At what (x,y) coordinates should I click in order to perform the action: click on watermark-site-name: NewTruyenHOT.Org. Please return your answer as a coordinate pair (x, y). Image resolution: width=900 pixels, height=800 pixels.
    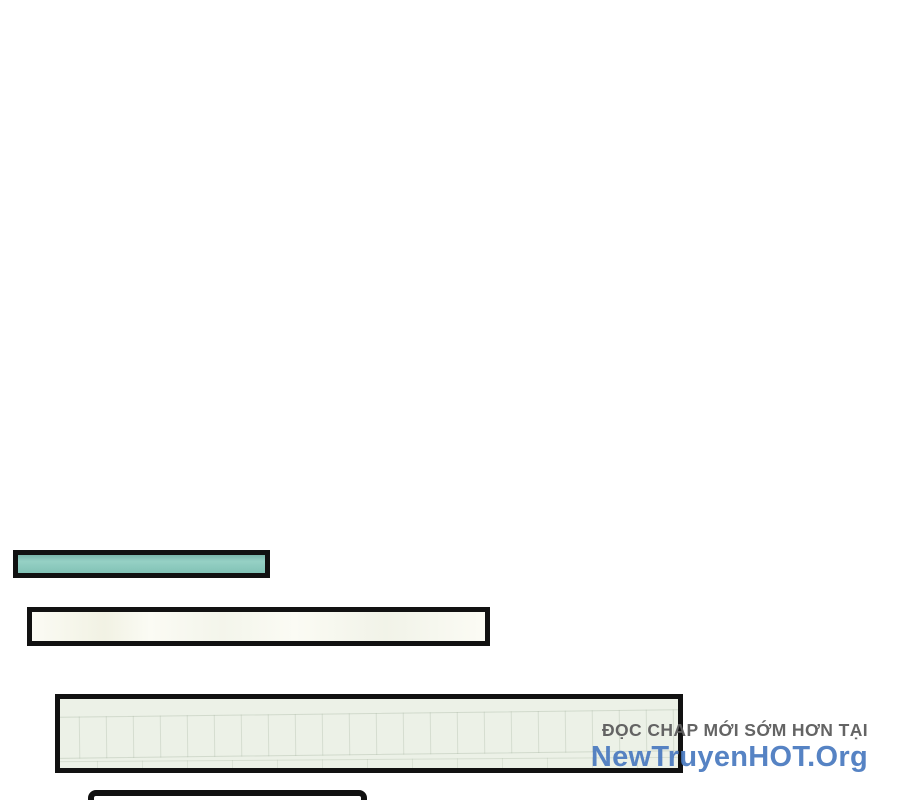
    Looking at the image, I should click on (729, 757).